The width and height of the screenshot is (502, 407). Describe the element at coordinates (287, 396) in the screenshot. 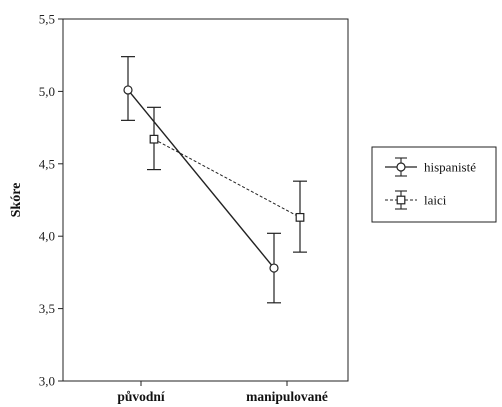

I see `x-tick-label: manipulované` at that location.